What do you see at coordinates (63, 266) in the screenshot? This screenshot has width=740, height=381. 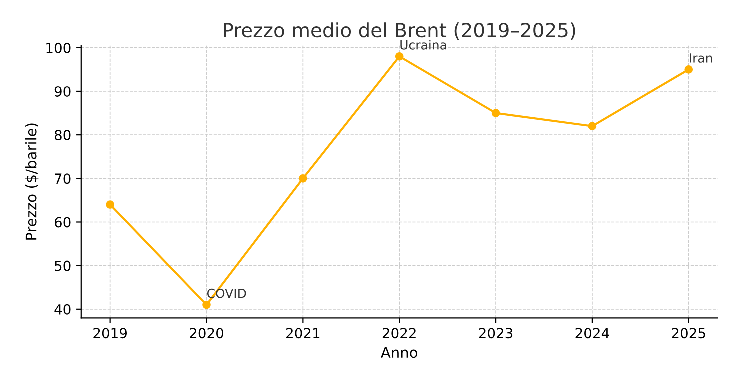 I see `y-tick-label: 50` at bounding box center [63, 266].